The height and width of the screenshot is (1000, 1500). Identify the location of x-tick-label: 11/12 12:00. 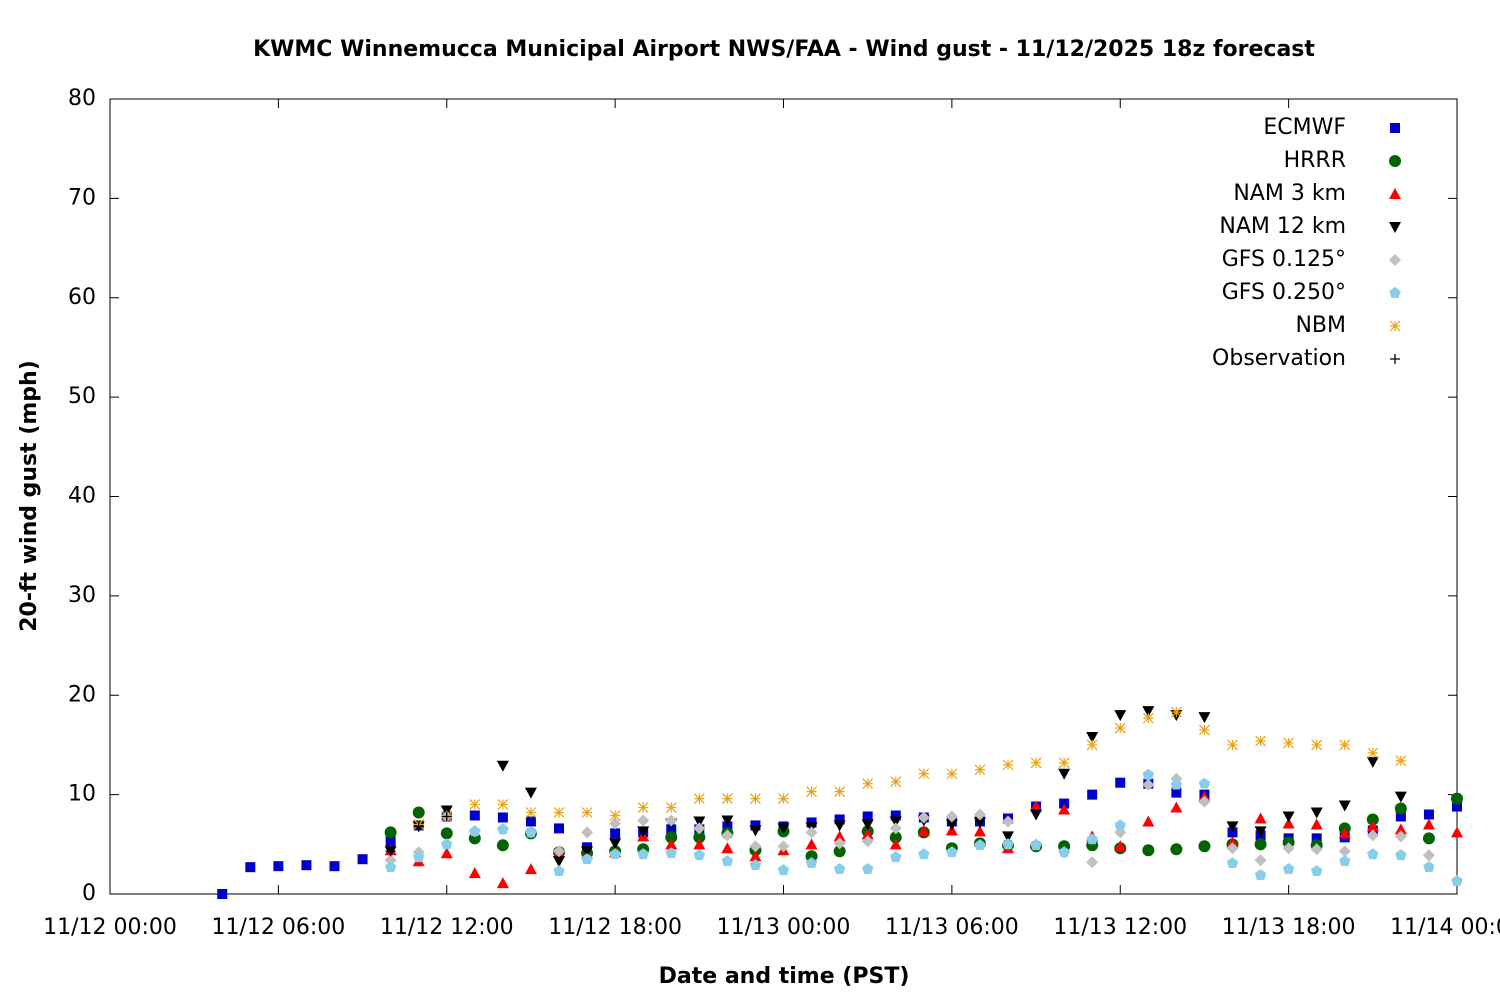
(447, 927).